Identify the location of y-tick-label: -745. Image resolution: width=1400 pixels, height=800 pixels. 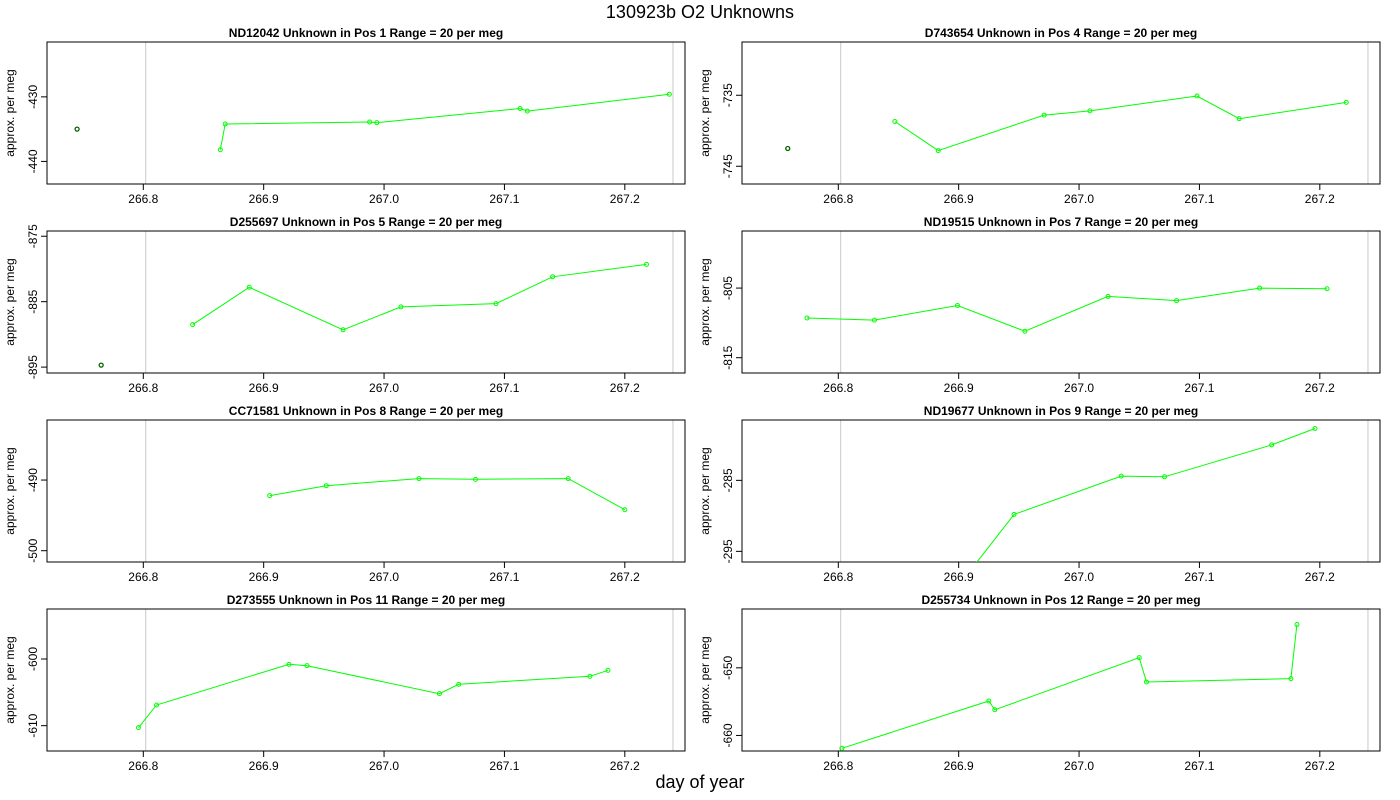
(728, 166).